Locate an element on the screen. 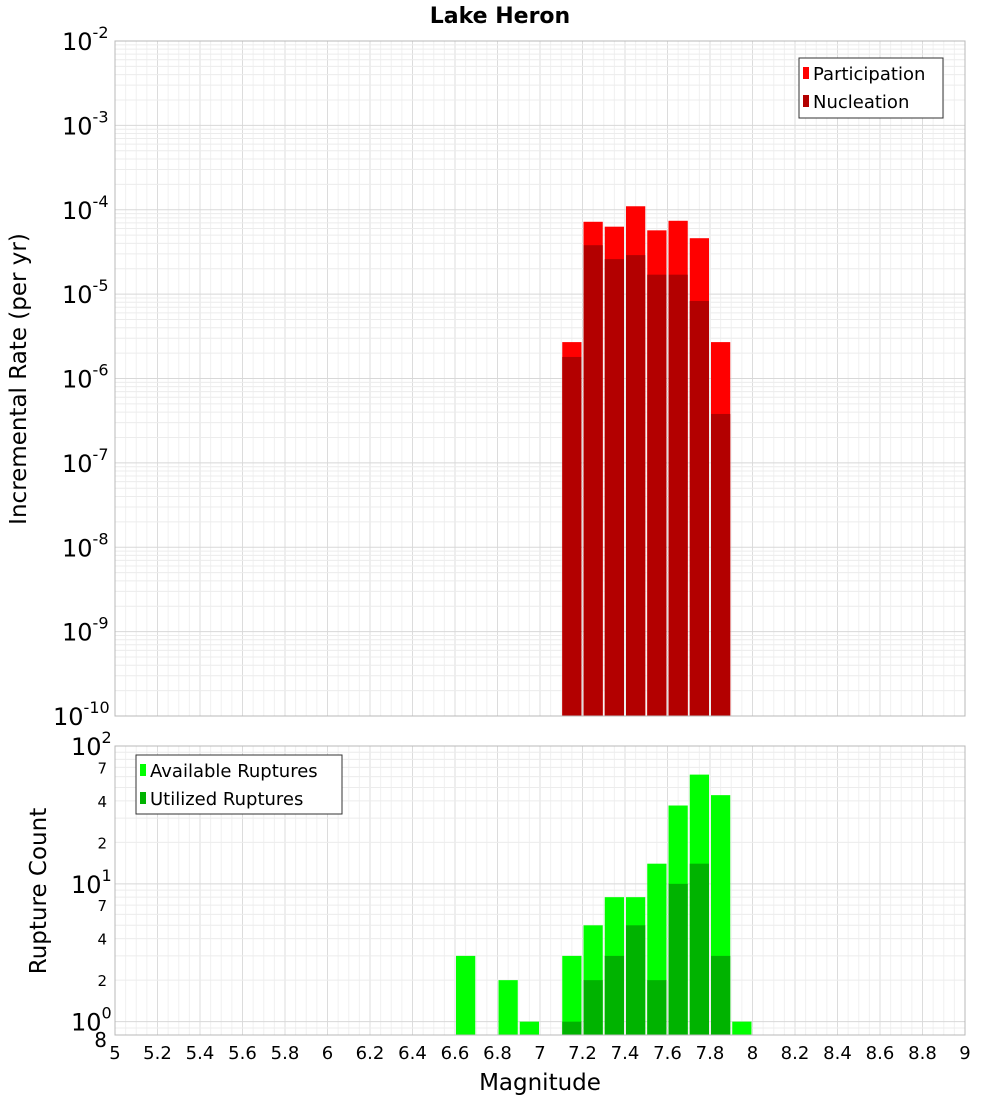  top-y-tick-label: 10⁻⁹ is located at coordinates (85, 630).